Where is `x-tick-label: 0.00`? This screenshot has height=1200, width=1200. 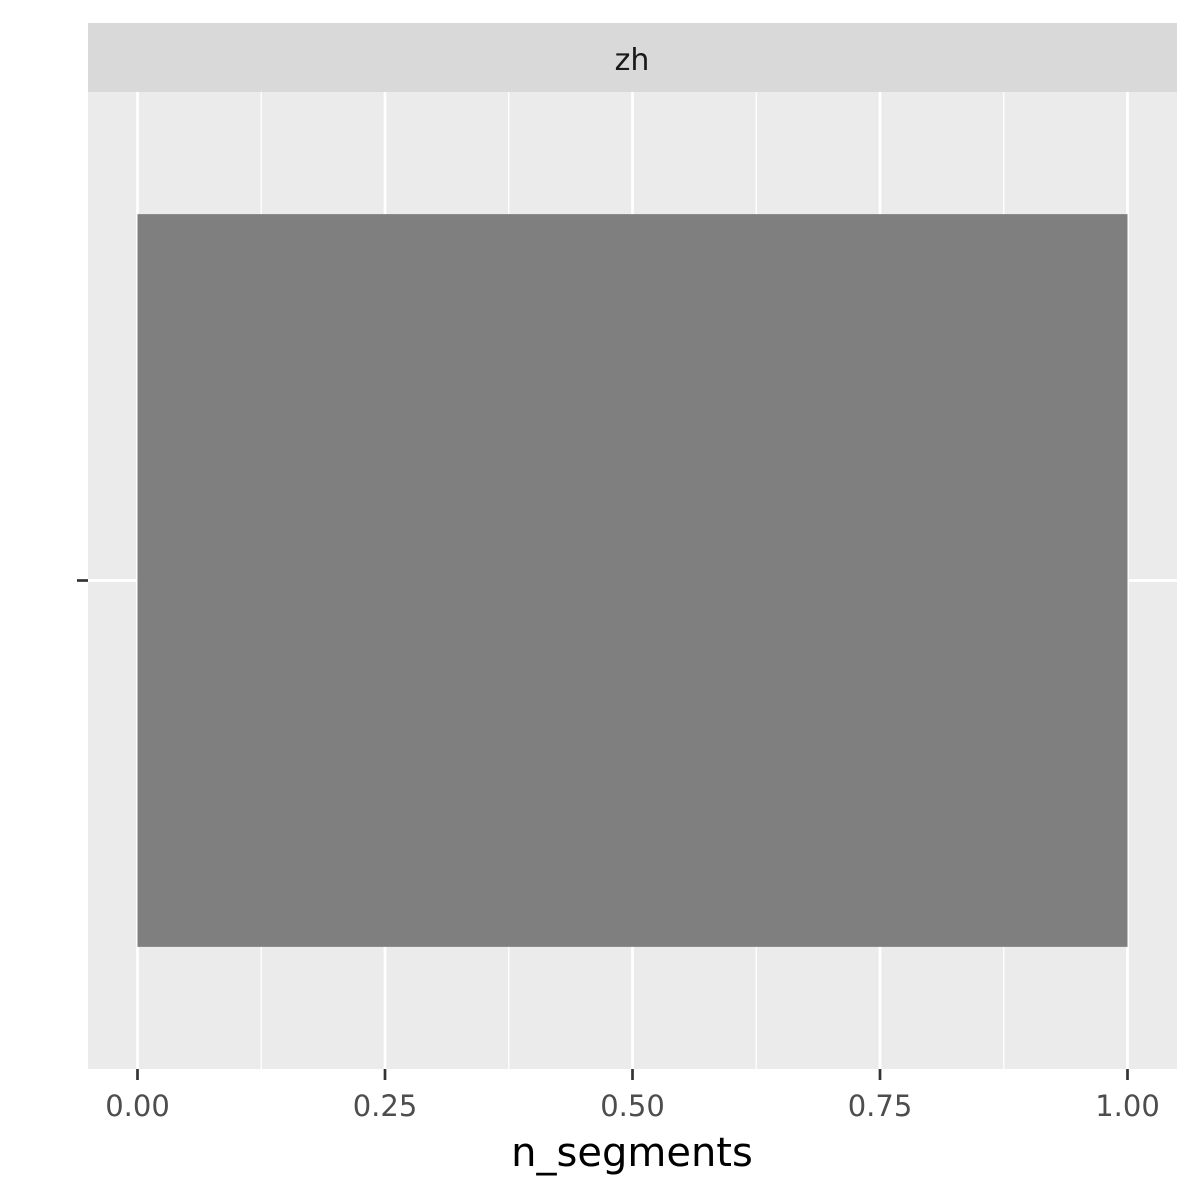
x-tick-label: 0.00 is located at coordinates (137, 1106).